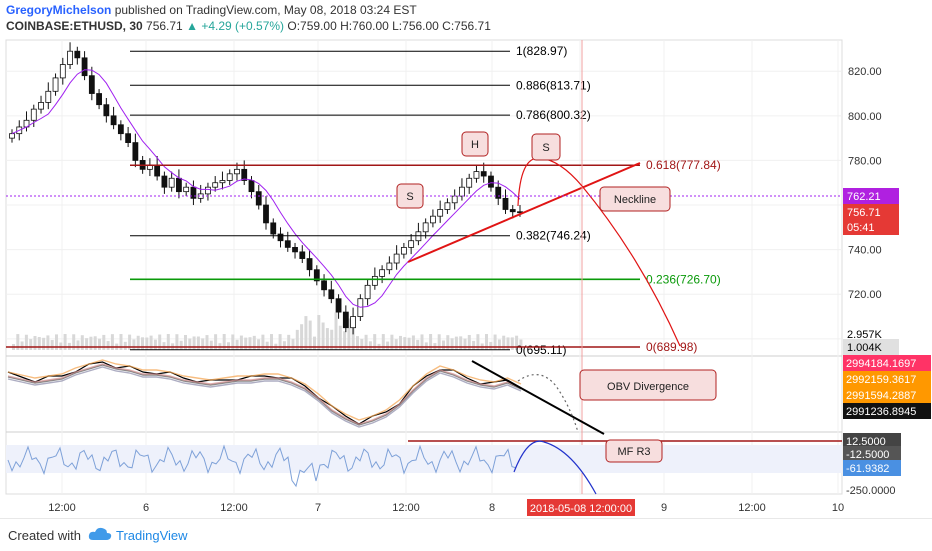 The height and width of the screenshot is (551, 932). Describe the element at coordinates (152, 535) in the screenshot. I see `tradingview-brand: TradingView` at that location.